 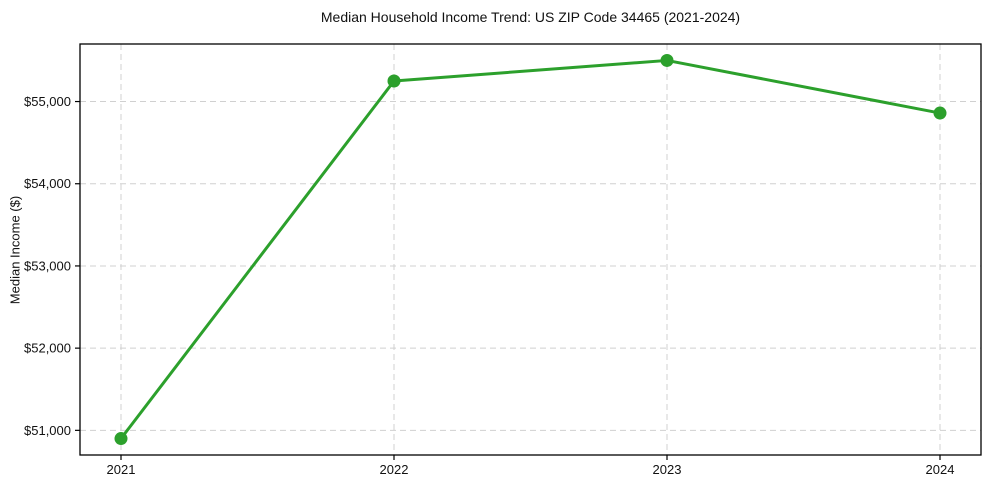 I want to click on y-tick-label: $55,000, so click(x=47, y=101).